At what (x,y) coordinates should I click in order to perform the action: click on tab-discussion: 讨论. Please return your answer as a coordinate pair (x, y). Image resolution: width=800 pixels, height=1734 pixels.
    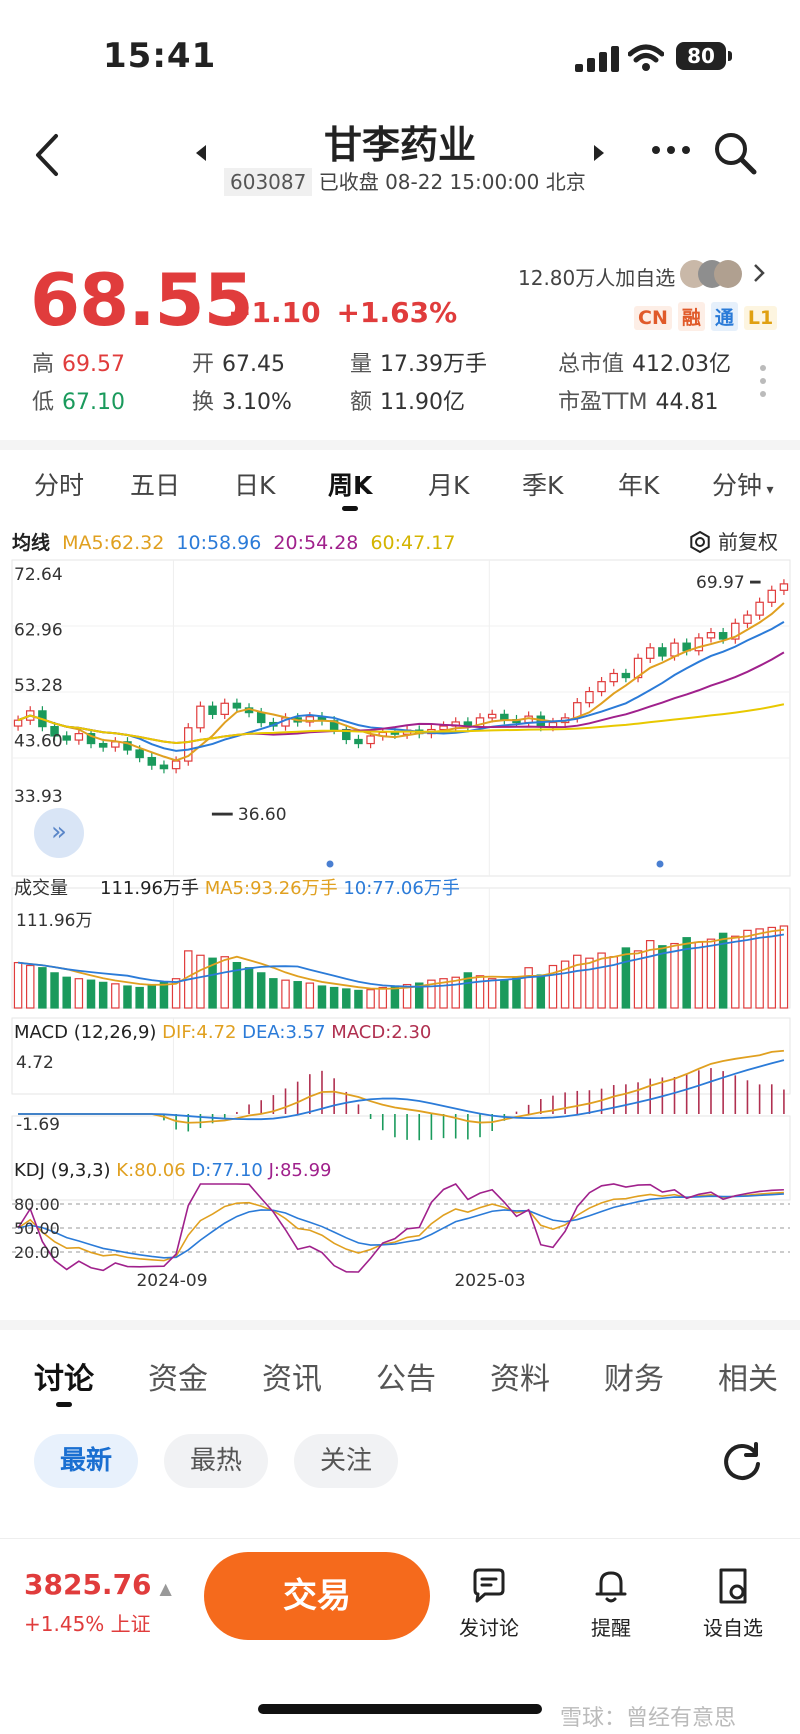
    Looking at the image, I should click on (64, 1379).